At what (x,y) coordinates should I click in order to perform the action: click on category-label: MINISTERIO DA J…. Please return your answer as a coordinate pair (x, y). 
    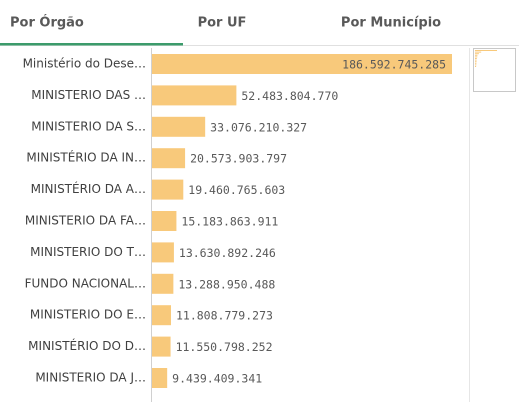
    Looking at the image, I should click on (90, 378).